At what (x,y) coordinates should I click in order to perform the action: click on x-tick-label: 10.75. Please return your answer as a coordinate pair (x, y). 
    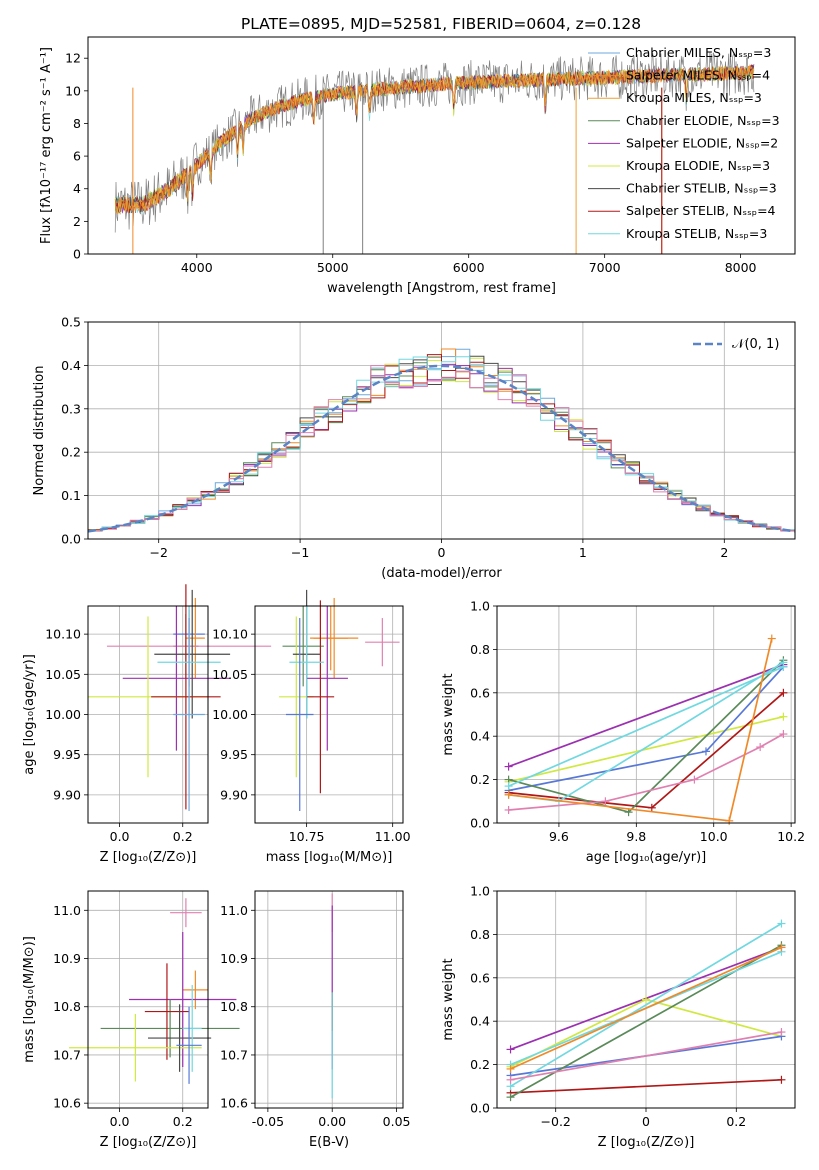
    Looking at the image, I should click on (307, 836).